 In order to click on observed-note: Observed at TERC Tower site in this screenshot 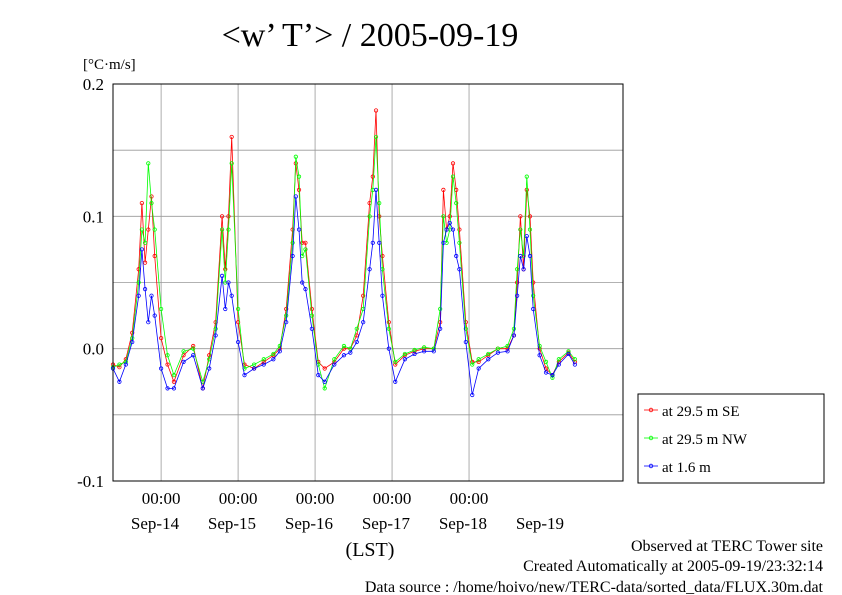, I will do `click(727, 546)`.